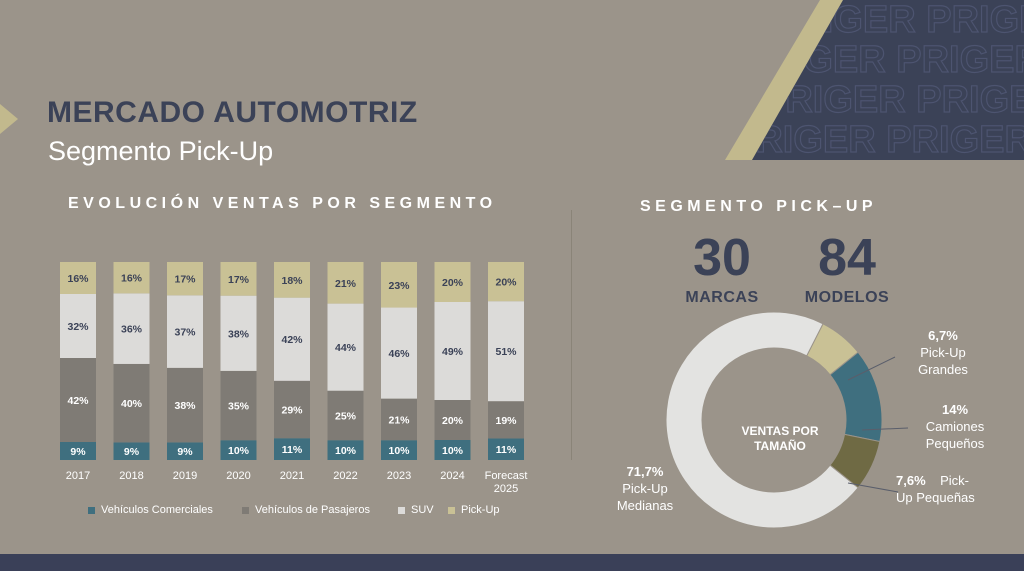 The image size is (1024, 571). I want to click on modelos-label: MODELOS, so click(847, 297).